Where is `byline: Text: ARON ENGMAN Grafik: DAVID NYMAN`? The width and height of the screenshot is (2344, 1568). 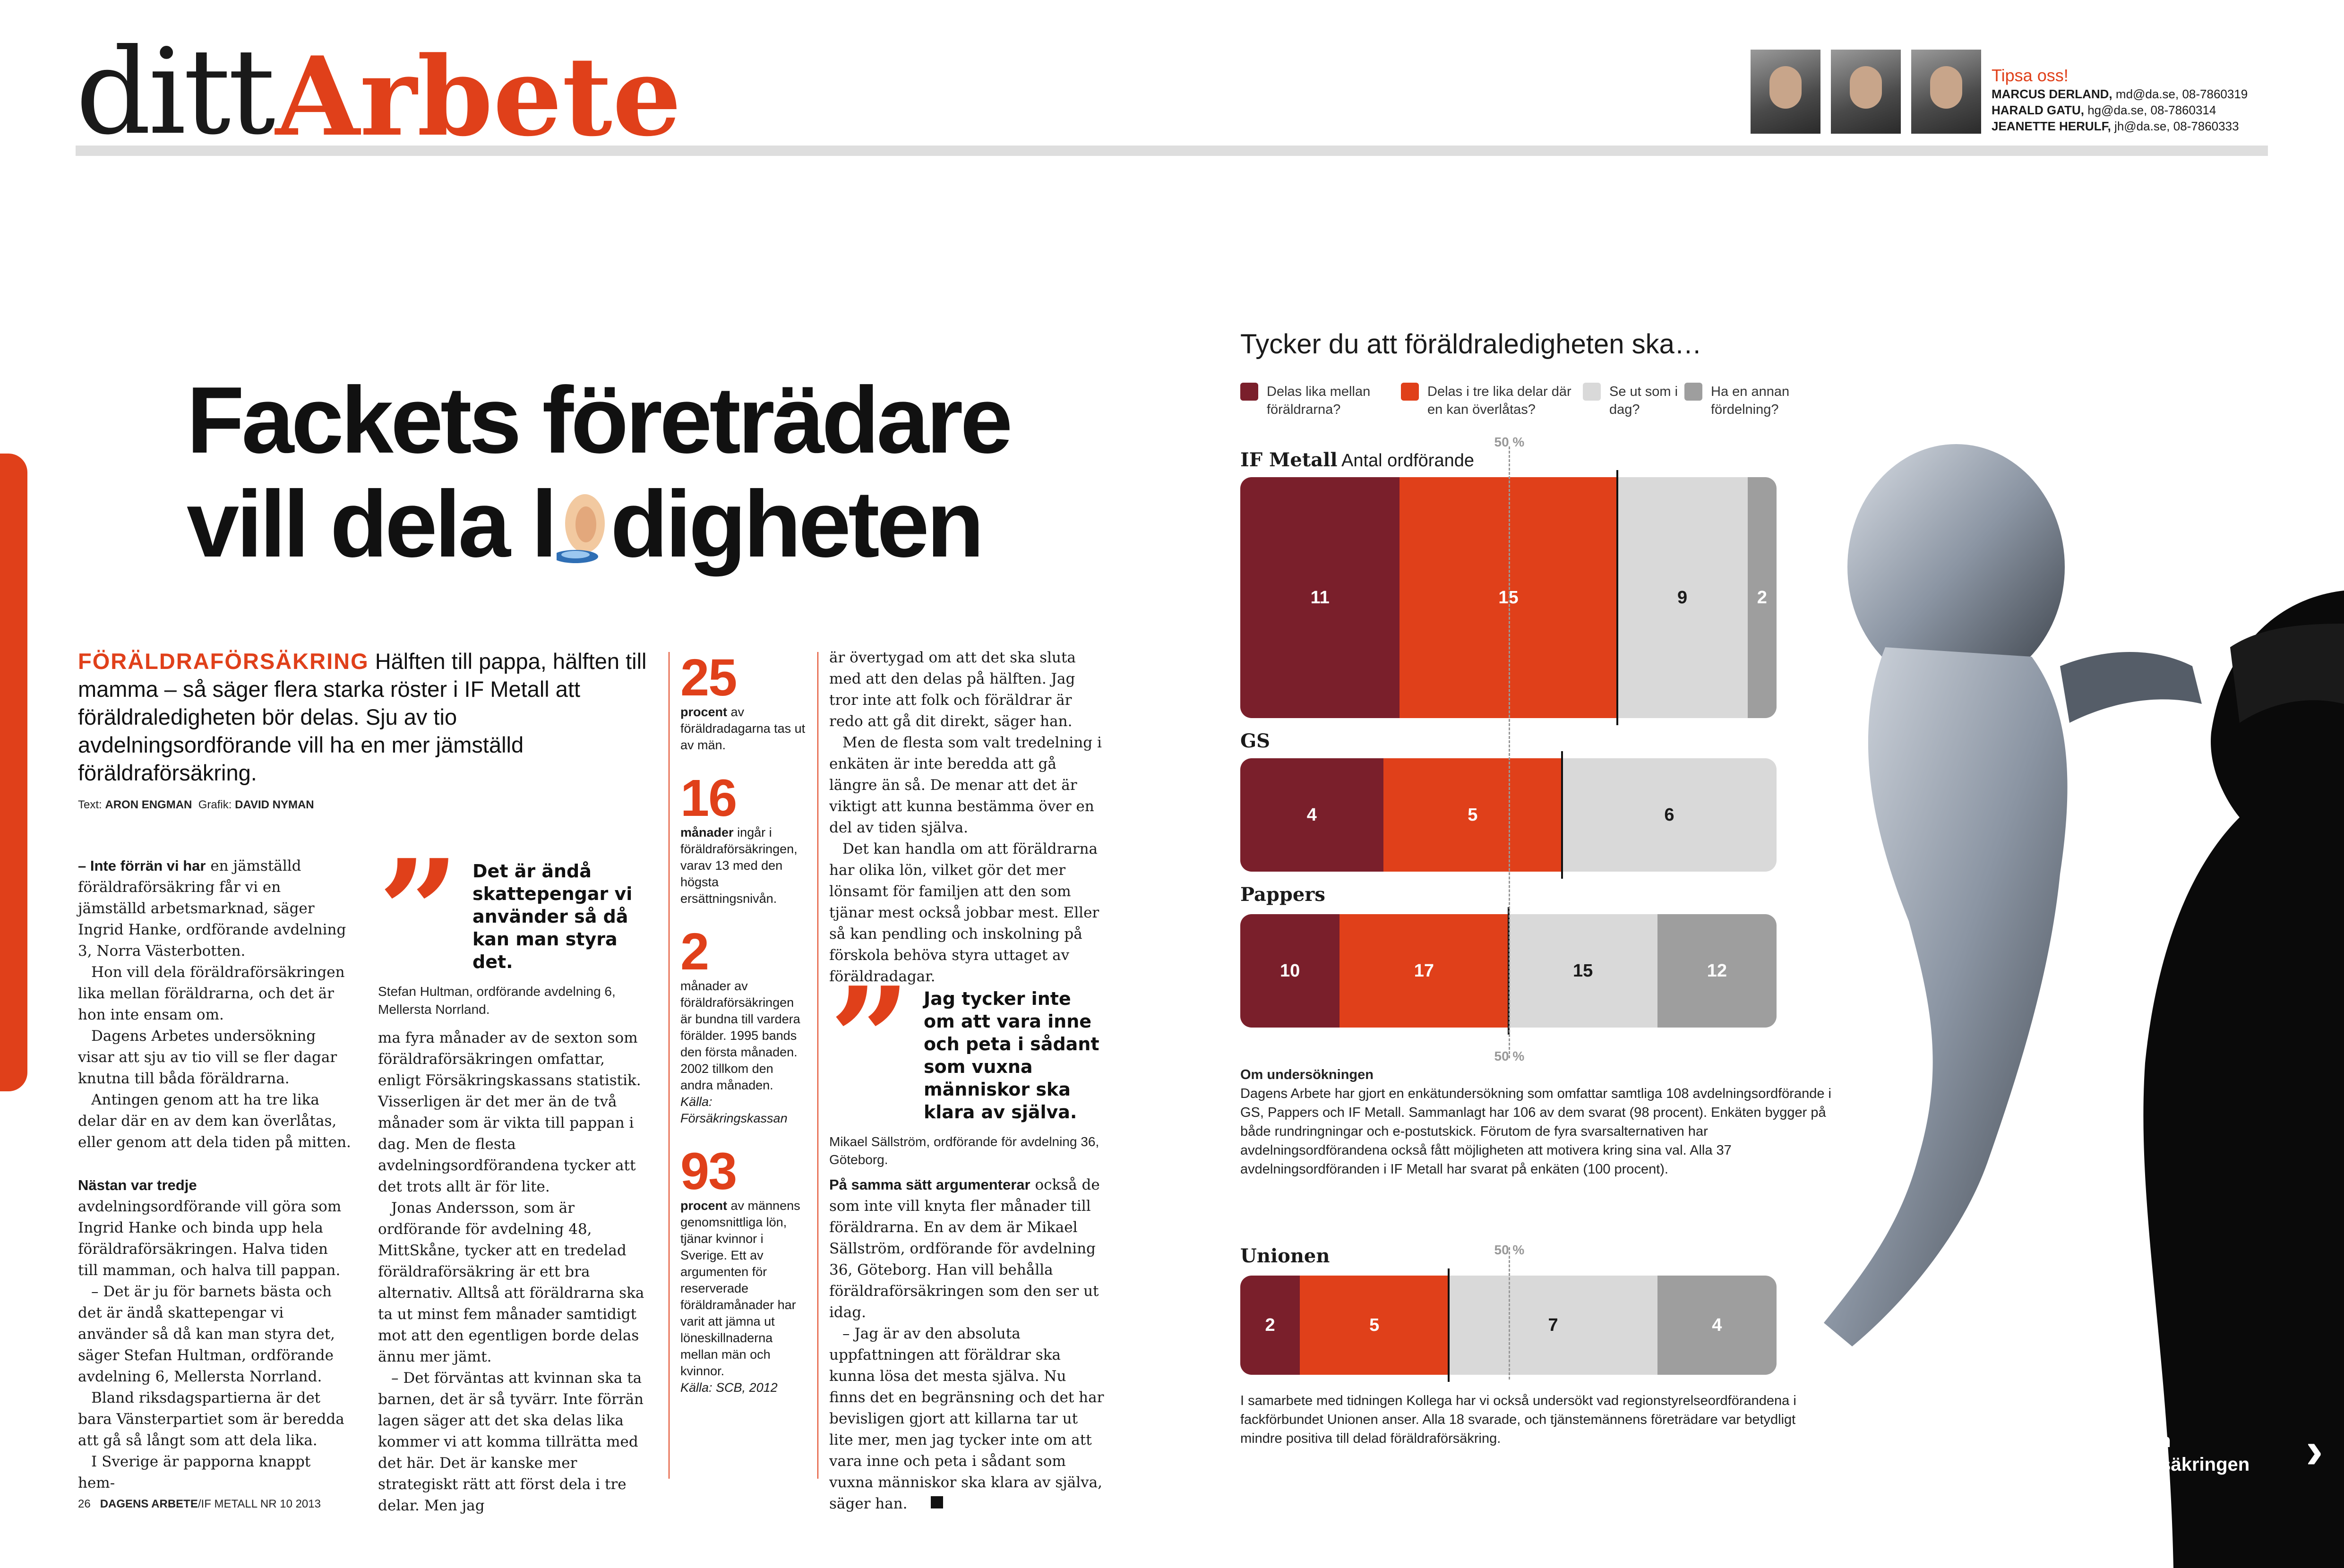 byline: Text: ARON ENGMAN Grafik: DAVID NYMAN is located at coordinates (196, 805).